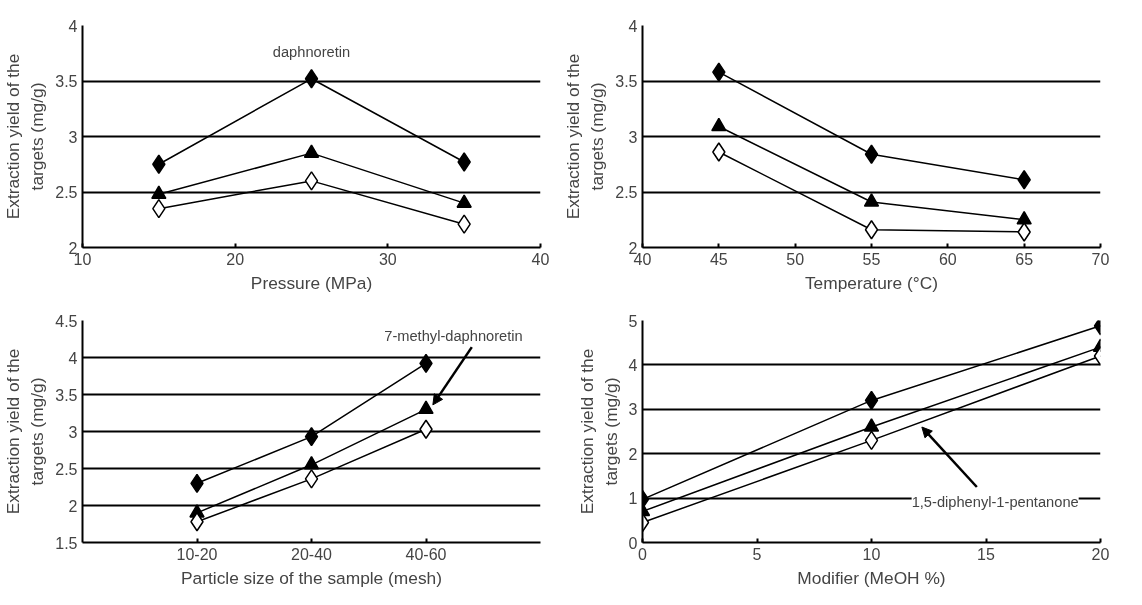 The width and height of the screenshot is (1142, 605). Describe the element at coordinates (311, 282) in the screenshot. I see `x-axis-title: Pressure (MPa)` at that location.